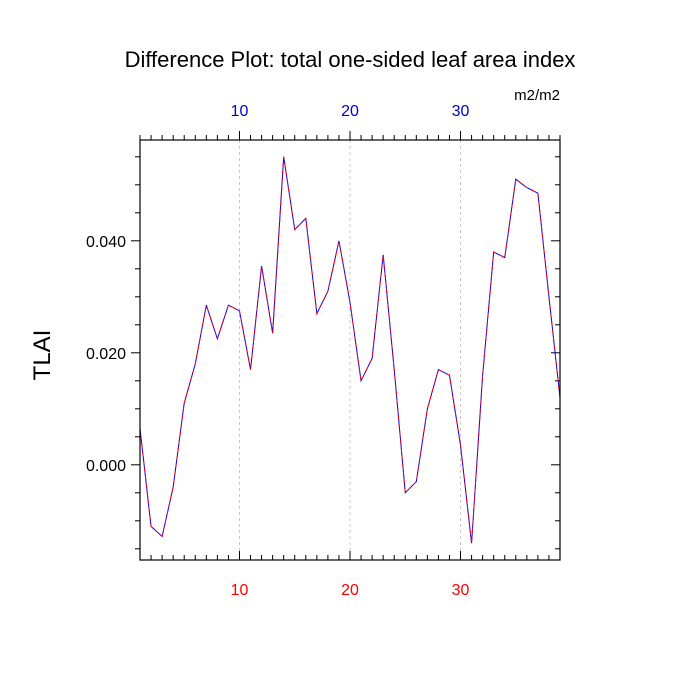 The image size is (700, 700). I want to click on x-tick-label-bottom: 10, so click(240, 590).